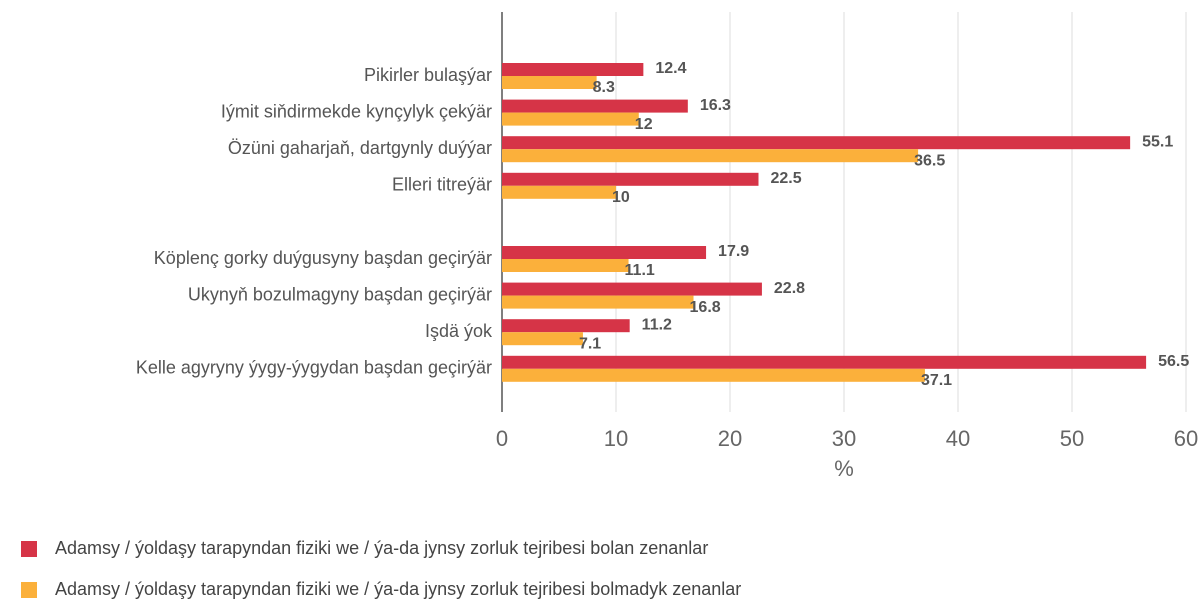 The height and width of the screenshot is (603, 1201). What do you see at coordinates (844, 468) in the screenshot?
I see `x-axis-label: %` at bounding box center [844, 468].